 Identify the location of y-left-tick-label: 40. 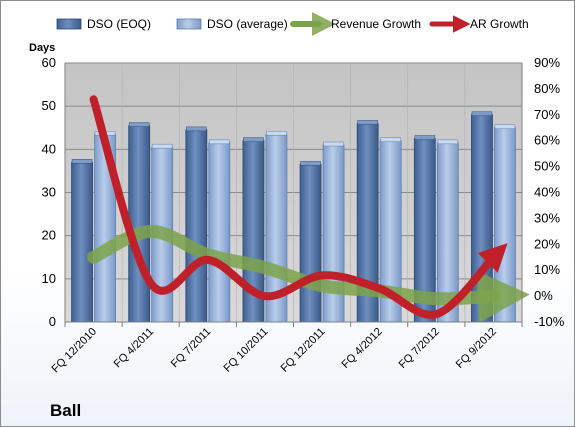
(49, 148).